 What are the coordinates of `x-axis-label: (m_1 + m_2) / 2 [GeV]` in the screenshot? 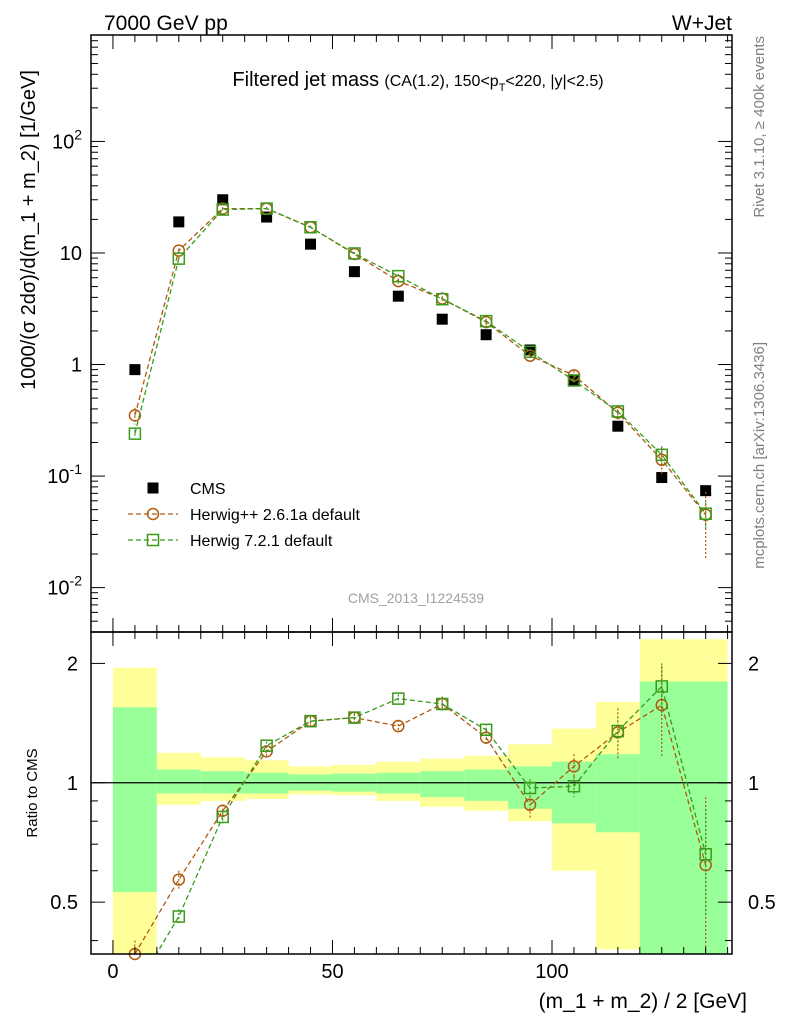 It's located at (643, 1001).